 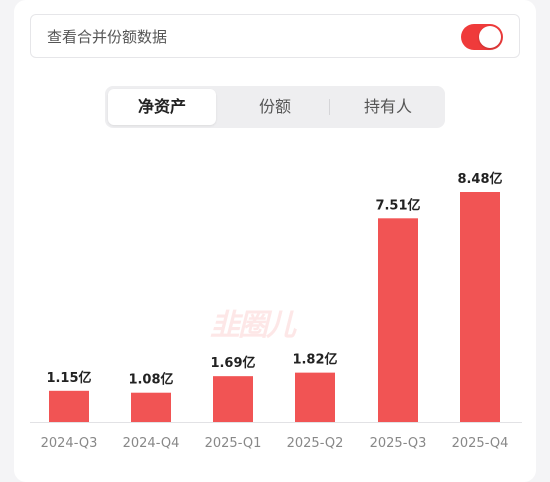 I want to click on watermark-logo: 韭圈儿, so click(x=253, y=325).